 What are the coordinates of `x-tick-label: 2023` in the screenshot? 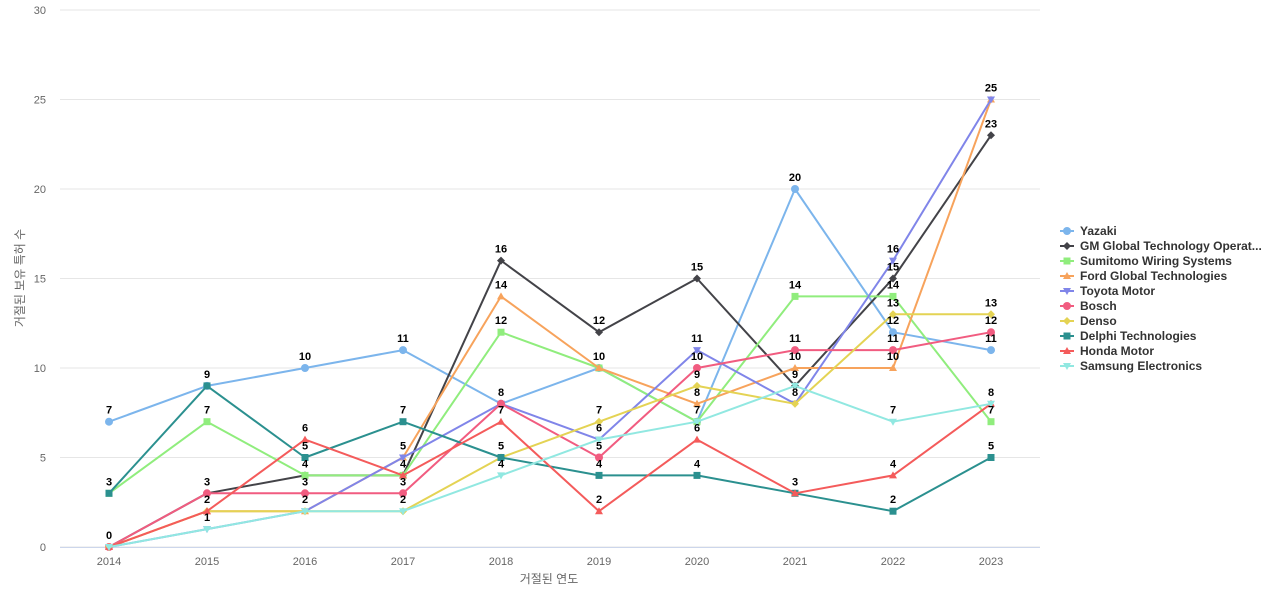 It's located at (991, 562).